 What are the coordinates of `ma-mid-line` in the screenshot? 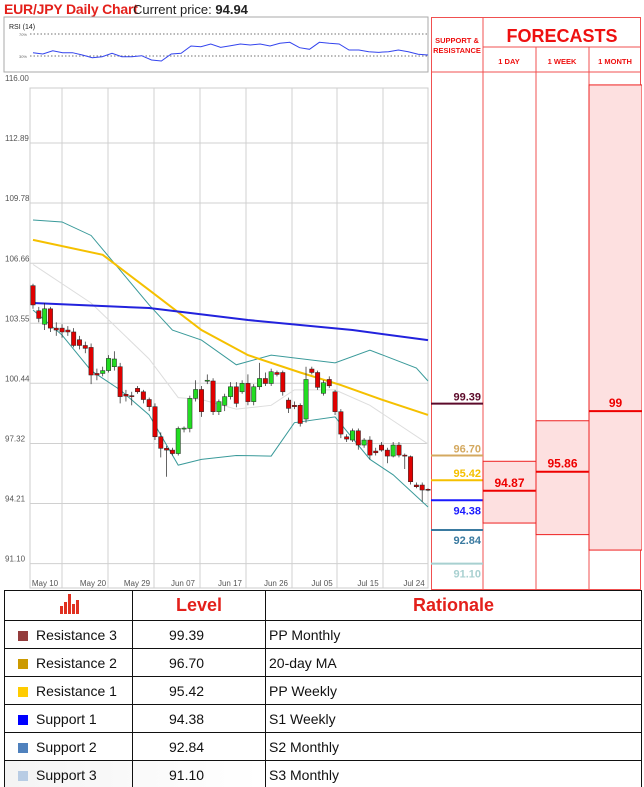 It's located at (230, 327).